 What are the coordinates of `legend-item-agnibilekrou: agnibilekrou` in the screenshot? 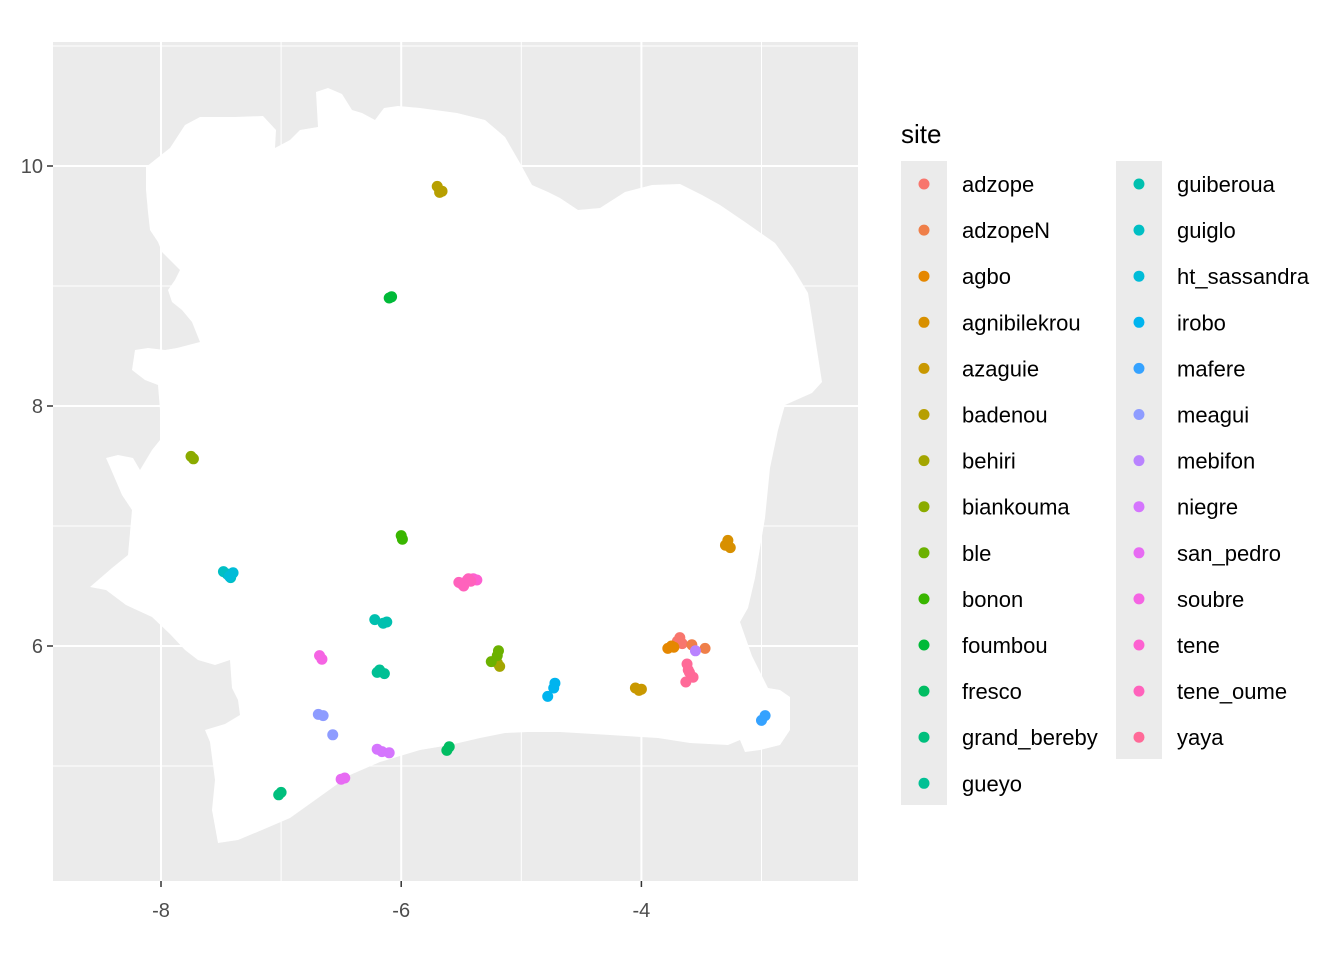 It's located at (999, 322).